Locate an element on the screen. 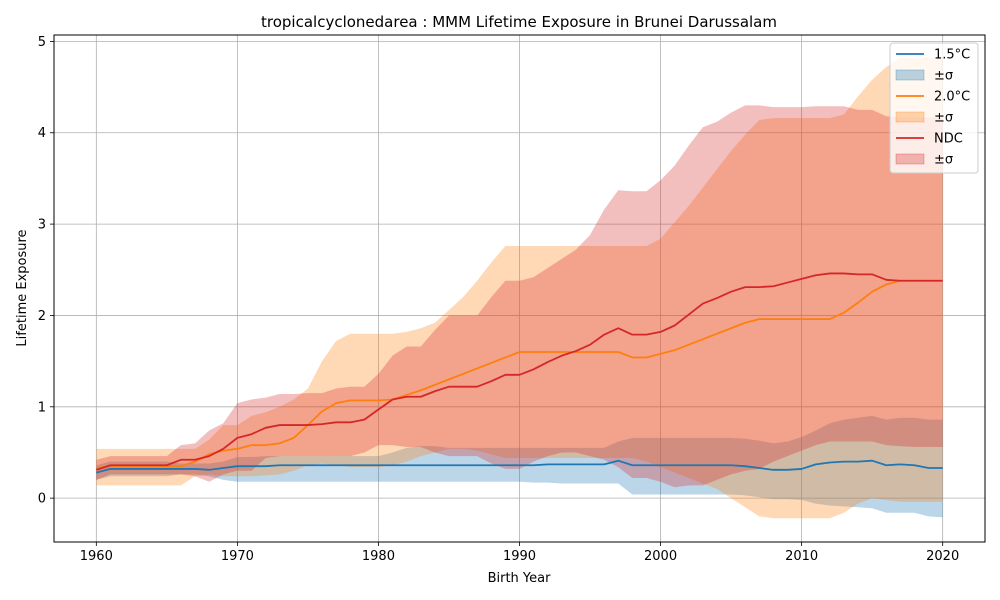 This screenshot has width=1000, height=600. y-tick-label: 3 is located at coordinates (42, 225).